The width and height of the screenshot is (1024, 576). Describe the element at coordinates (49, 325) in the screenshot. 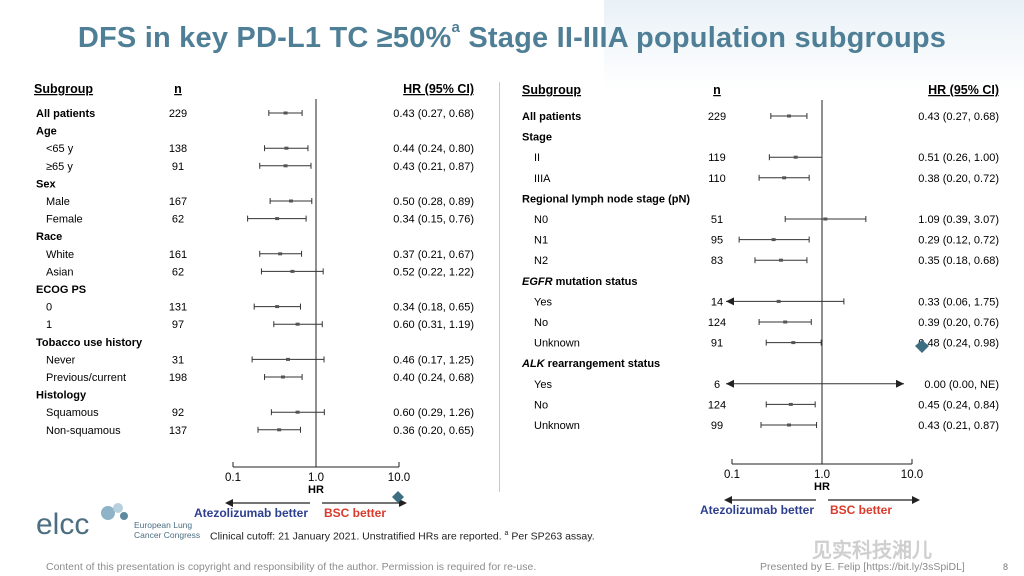

I see `subgroup-label: 1` at that location.